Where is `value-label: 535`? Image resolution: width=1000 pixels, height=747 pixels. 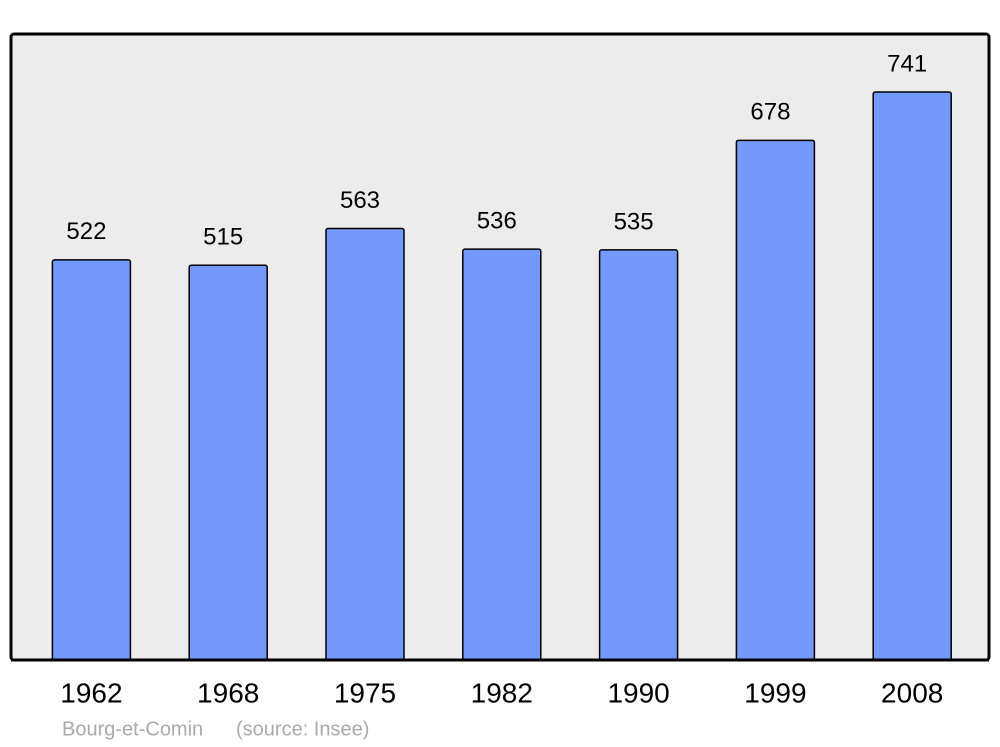
value-label: 535 is located at coordinates (634, 221).